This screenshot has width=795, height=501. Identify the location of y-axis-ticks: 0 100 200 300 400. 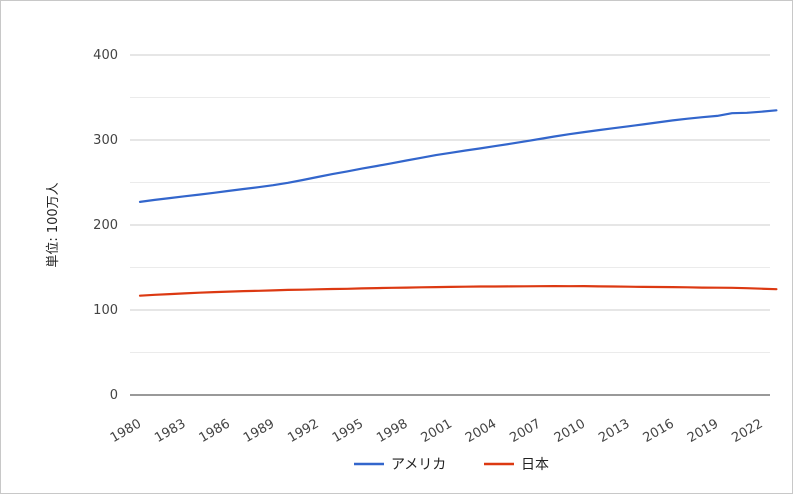
(105, 225).